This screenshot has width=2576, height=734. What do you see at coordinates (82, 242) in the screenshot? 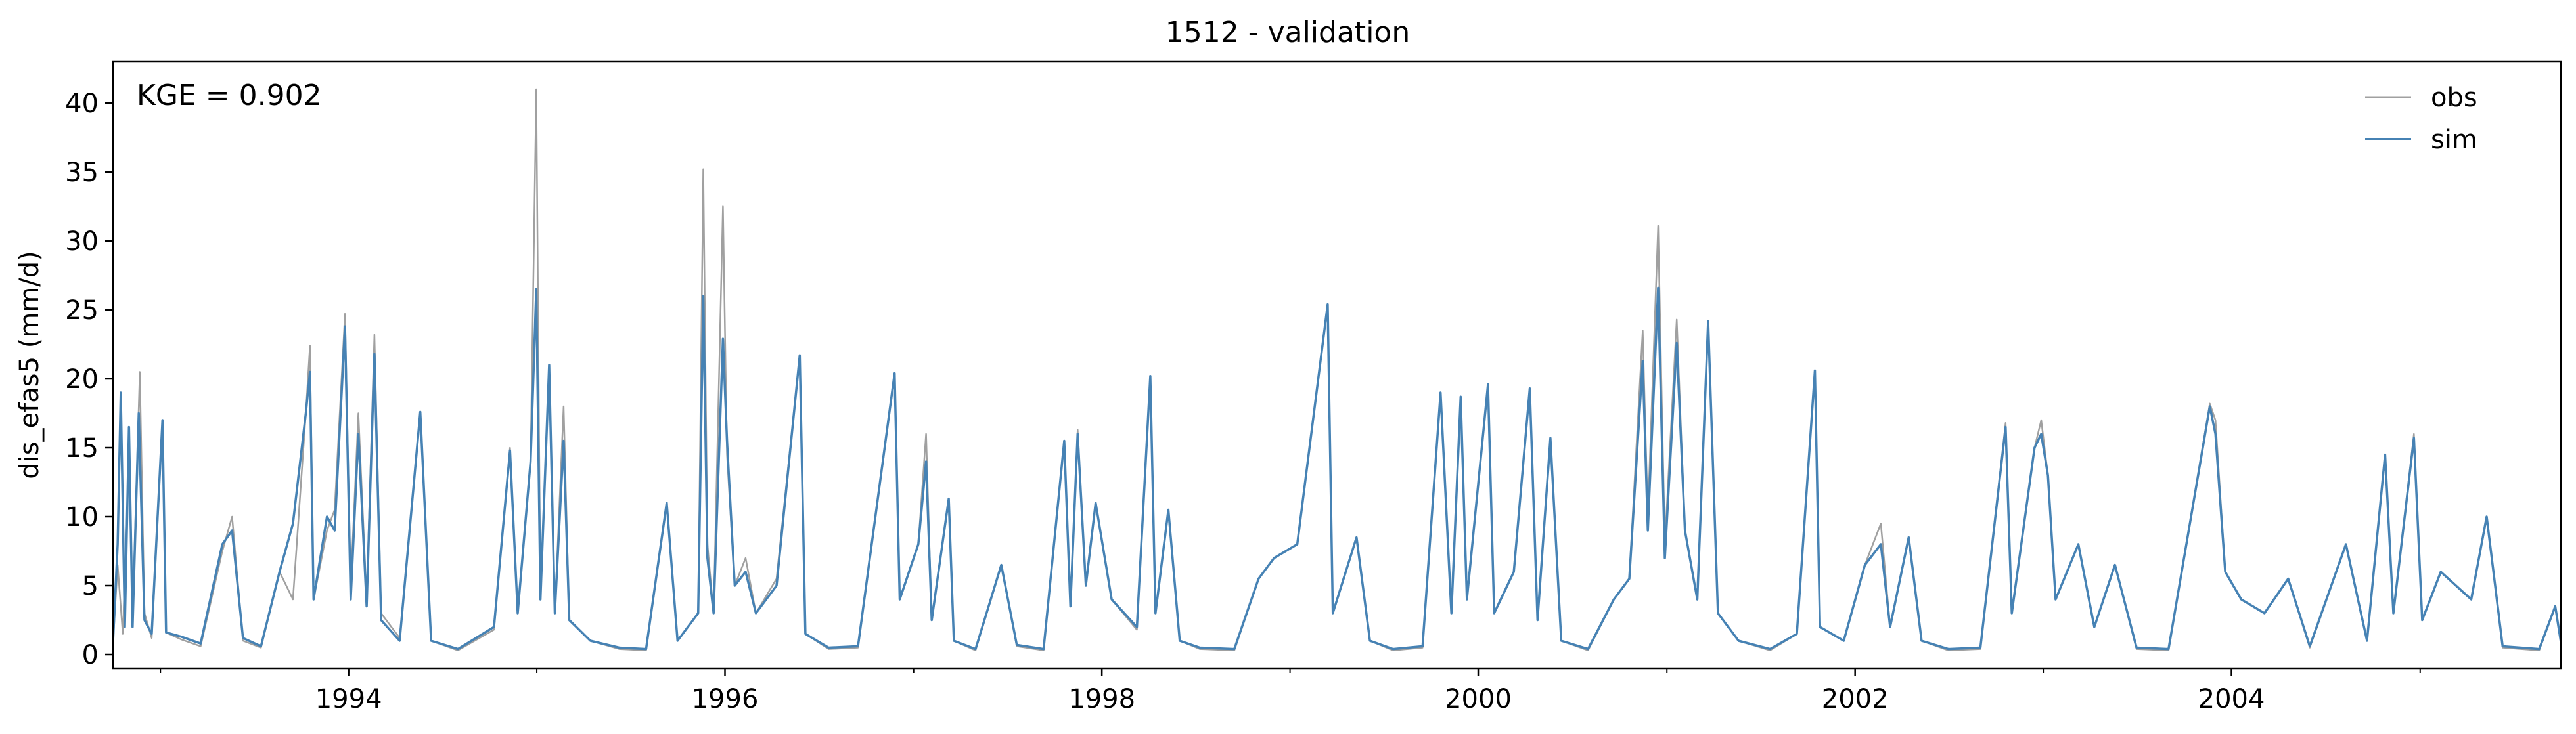
I see `y-tick-label-30: 30` at bounding box center [82, 242].